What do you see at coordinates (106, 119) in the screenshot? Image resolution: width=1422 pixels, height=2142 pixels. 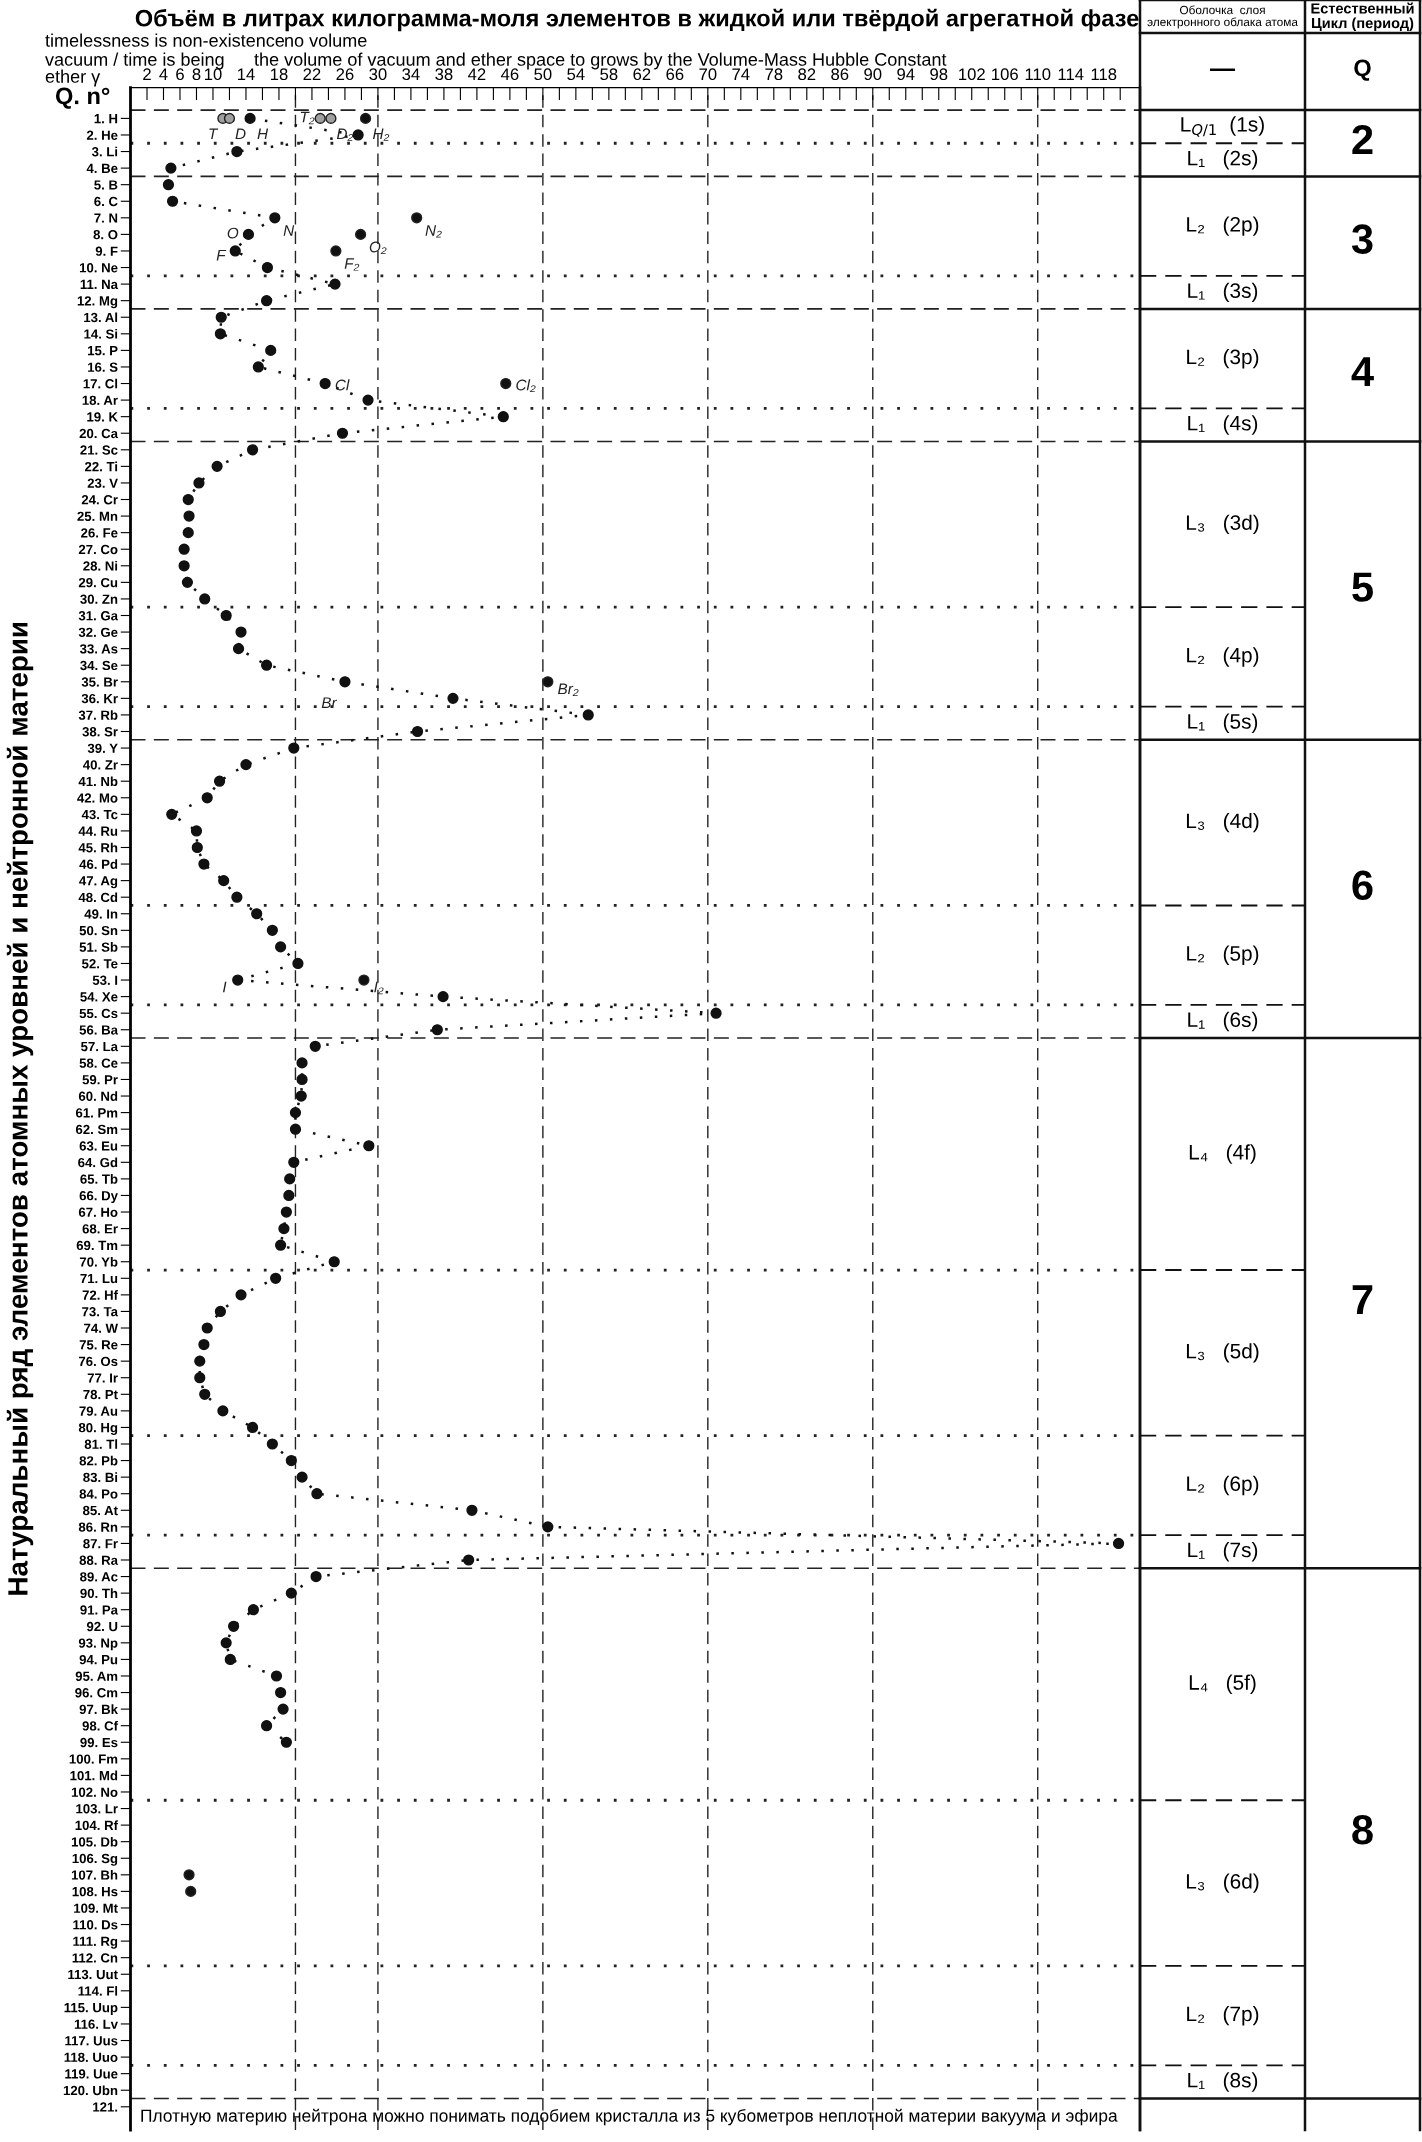 I see `y-tick-label: 1. H` at bounding box center [106, 119].